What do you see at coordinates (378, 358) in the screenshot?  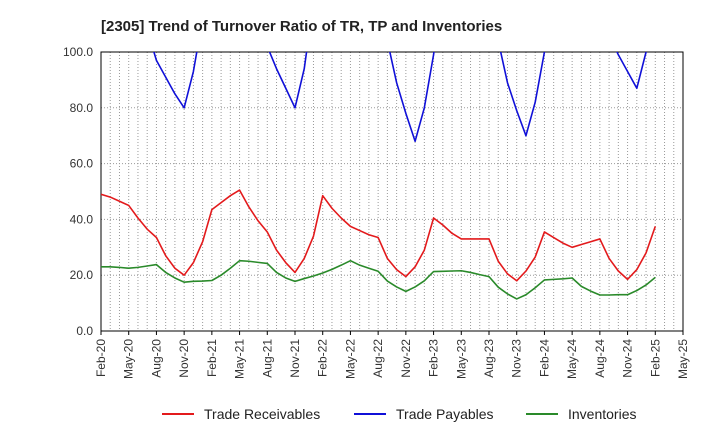 I see `x-tick-label: Aug-22` at bounding box center [378, 358].